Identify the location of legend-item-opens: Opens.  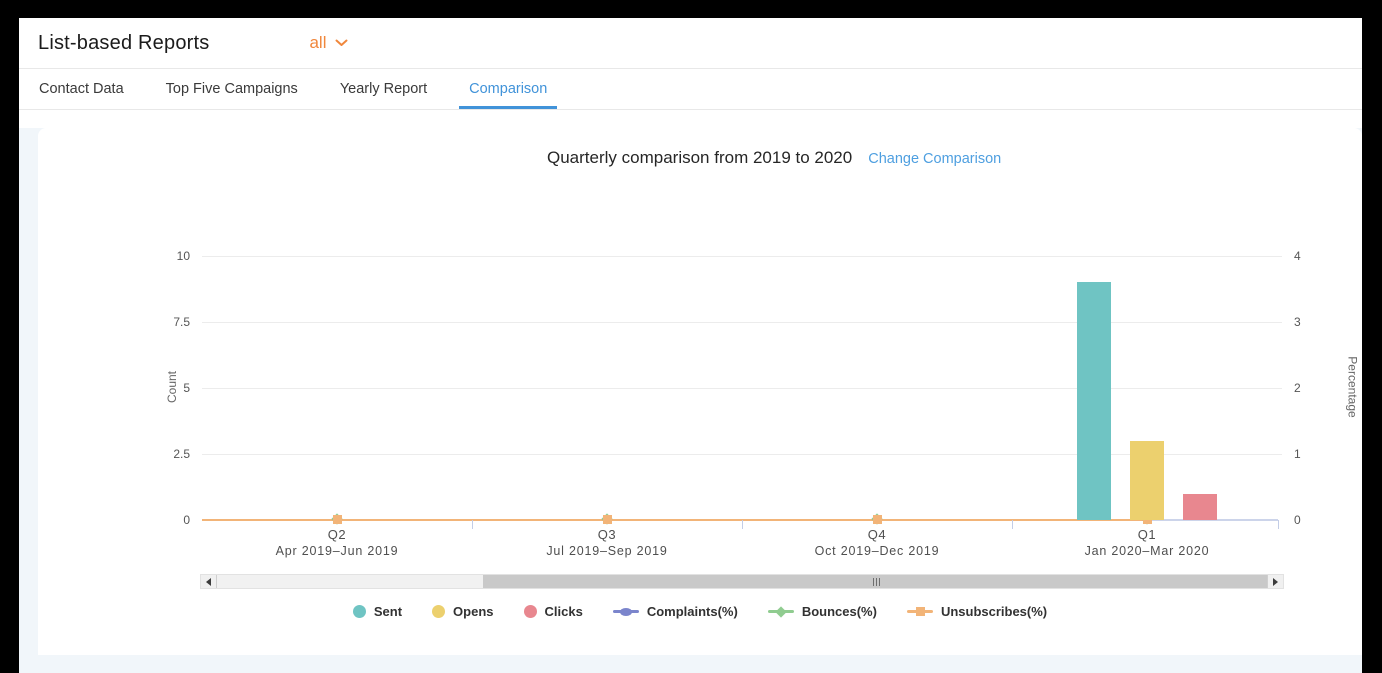
(463, 611).